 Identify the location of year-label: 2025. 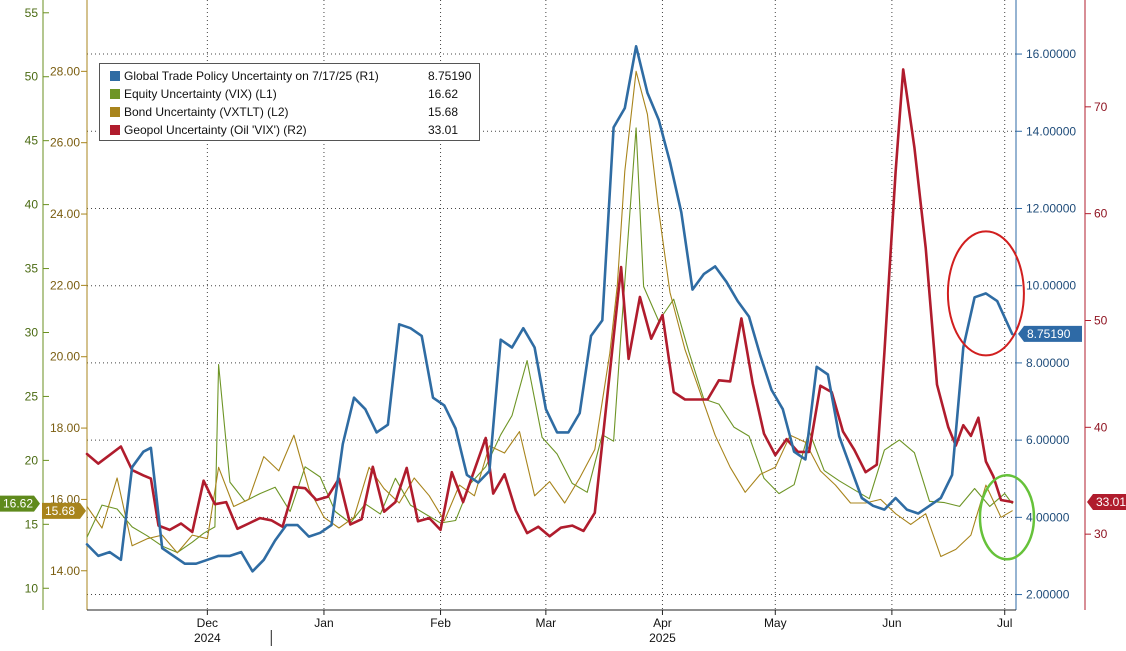
(662, 638).